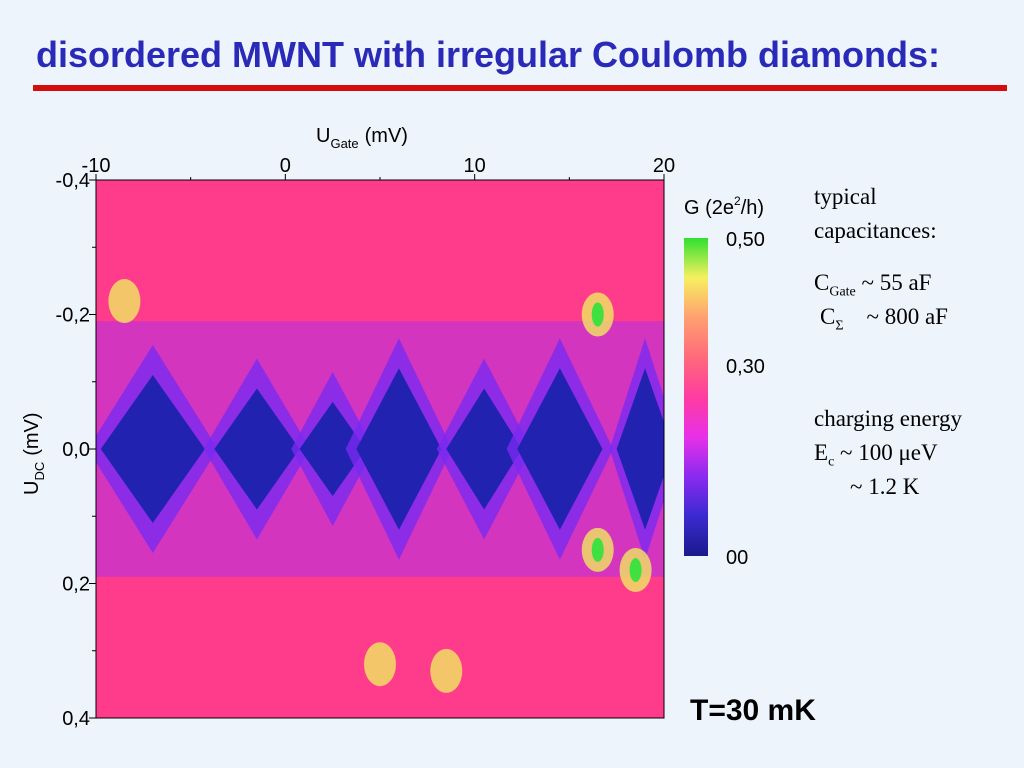  I want to click on y-tick-label: -0,2, so click(73, 316).